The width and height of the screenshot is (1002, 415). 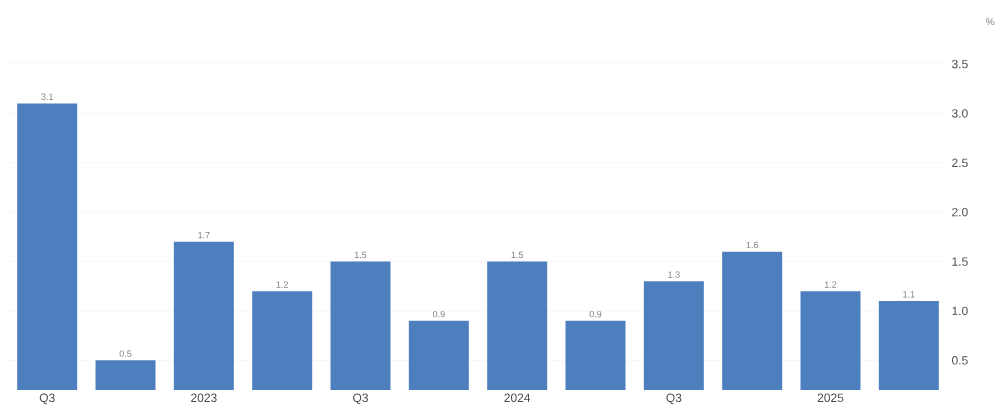 I want to click on data-label: 1.6, so click(x=752, y=245).